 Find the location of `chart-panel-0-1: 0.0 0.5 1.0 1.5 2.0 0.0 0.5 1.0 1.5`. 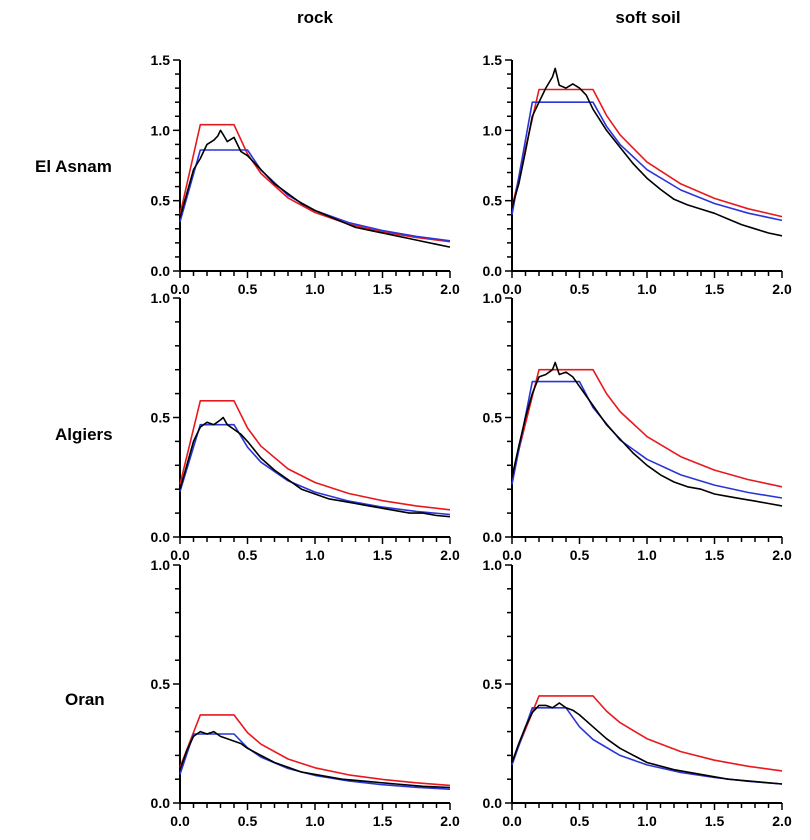

chart-panel-0-1: 0.0 0.5 1.0 1.5 2.0 0.0 0.5 1.0 1.5 is located at coordinates (637, 174).